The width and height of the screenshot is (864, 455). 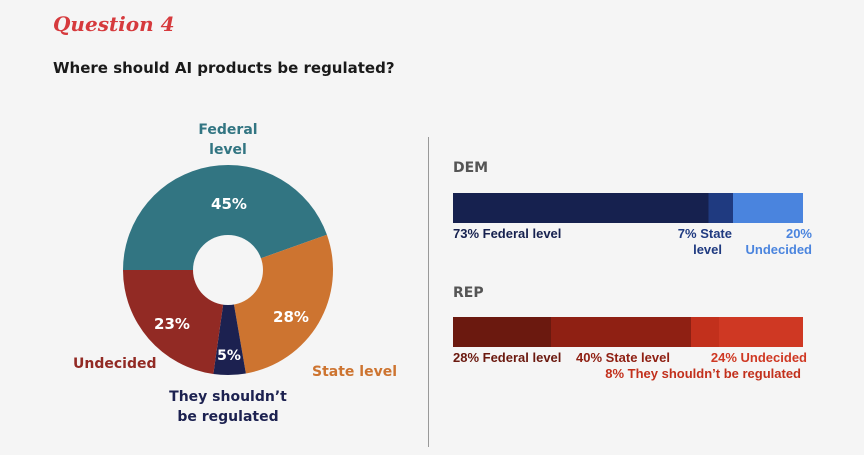 I want to click on label-federal-line1: Federal, so click(x=228, y=130).